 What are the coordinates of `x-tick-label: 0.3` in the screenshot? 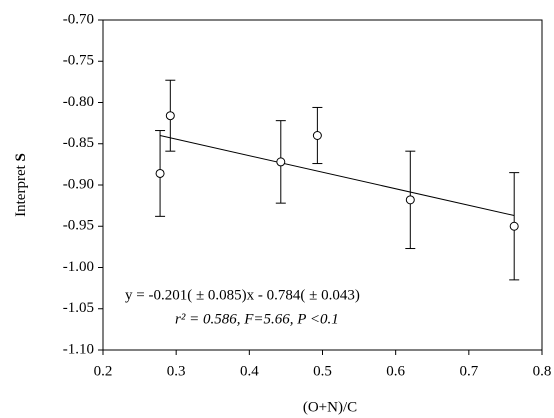 It's located at (176, 371).